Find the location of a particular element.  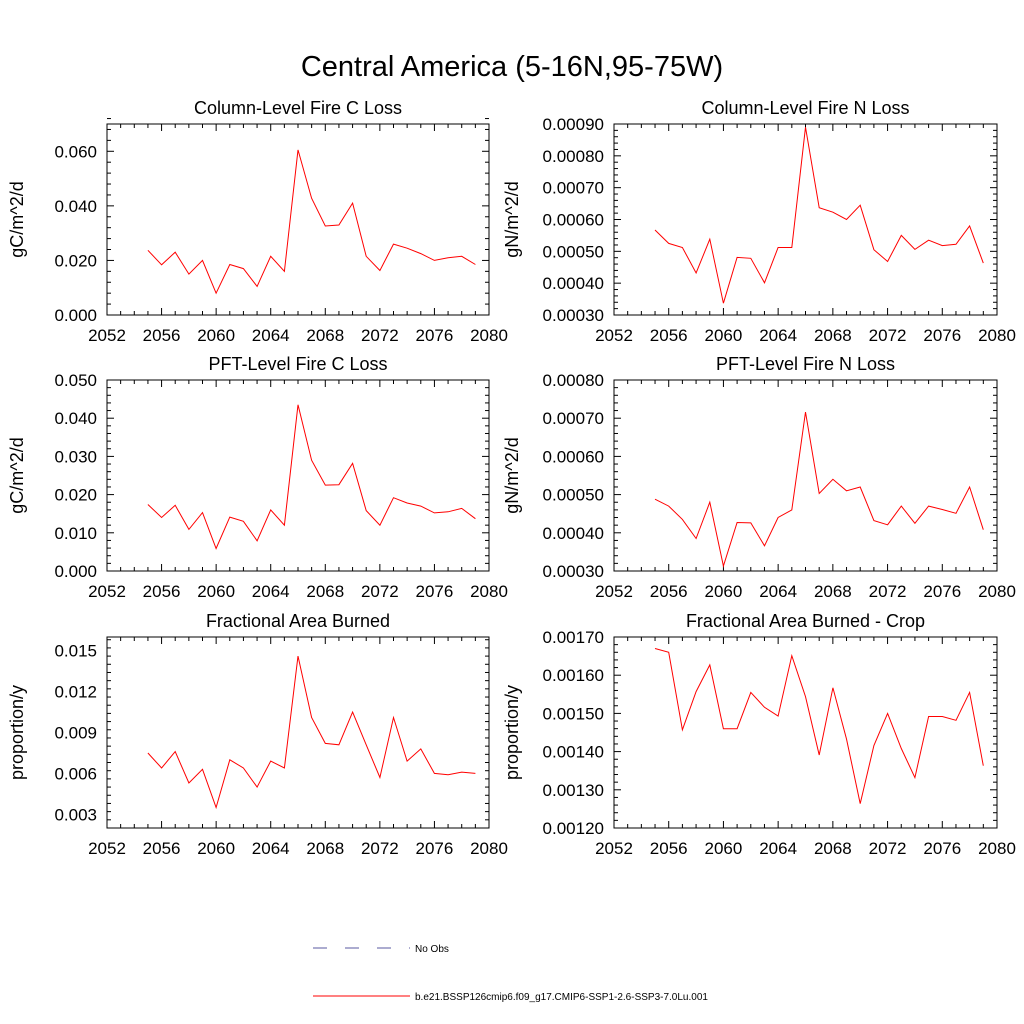

y-tick-label: 0.012 is located at coordinates (75, 692).